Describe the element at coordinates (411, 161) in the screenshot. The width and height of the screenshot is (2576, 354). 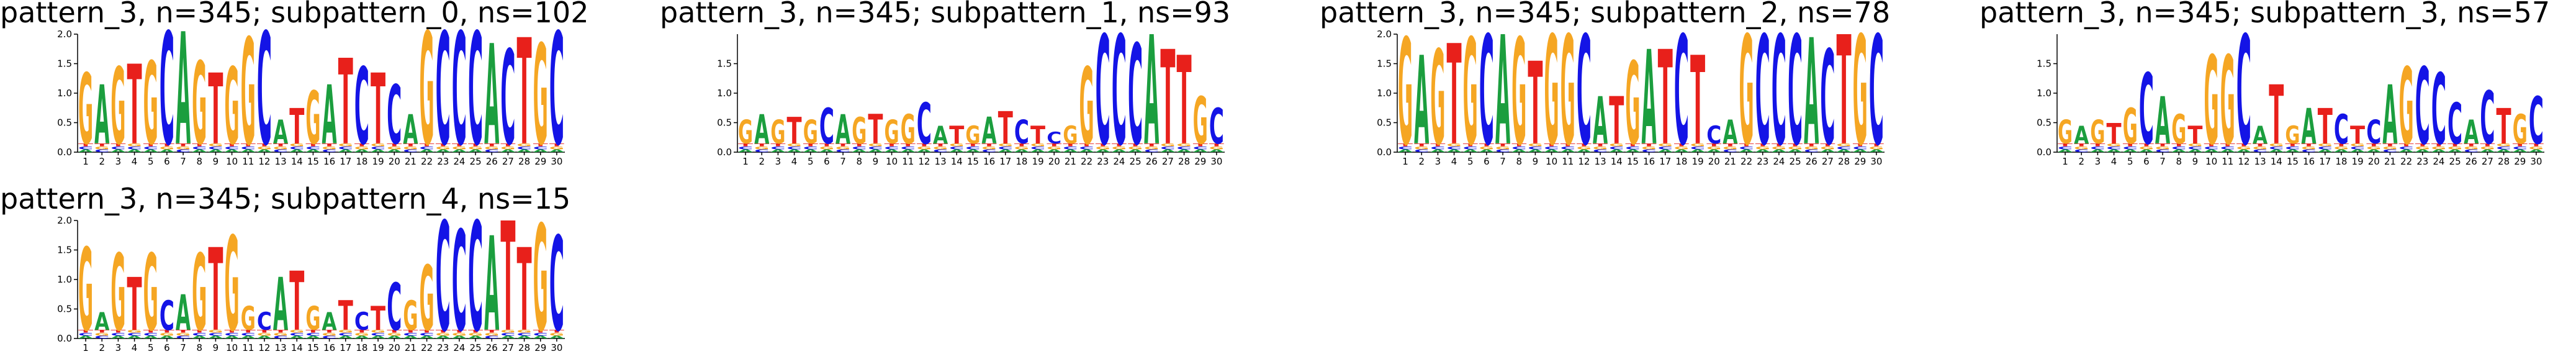
I see `x-tick-label: 21` at that location.